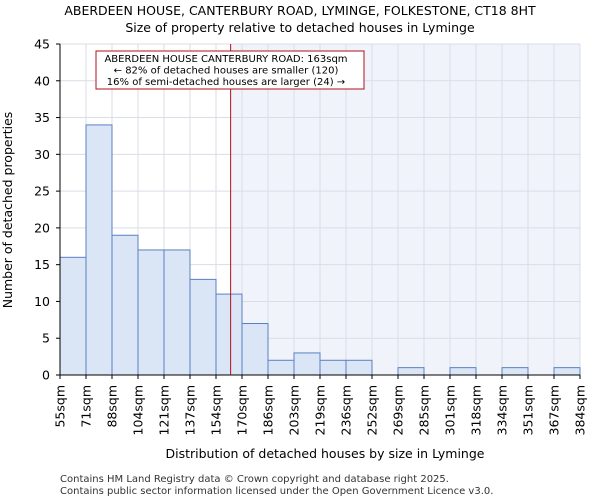 The width and height of the screenshot is (600, 500). I want to click on bar-137sqm, so click(203, 327).